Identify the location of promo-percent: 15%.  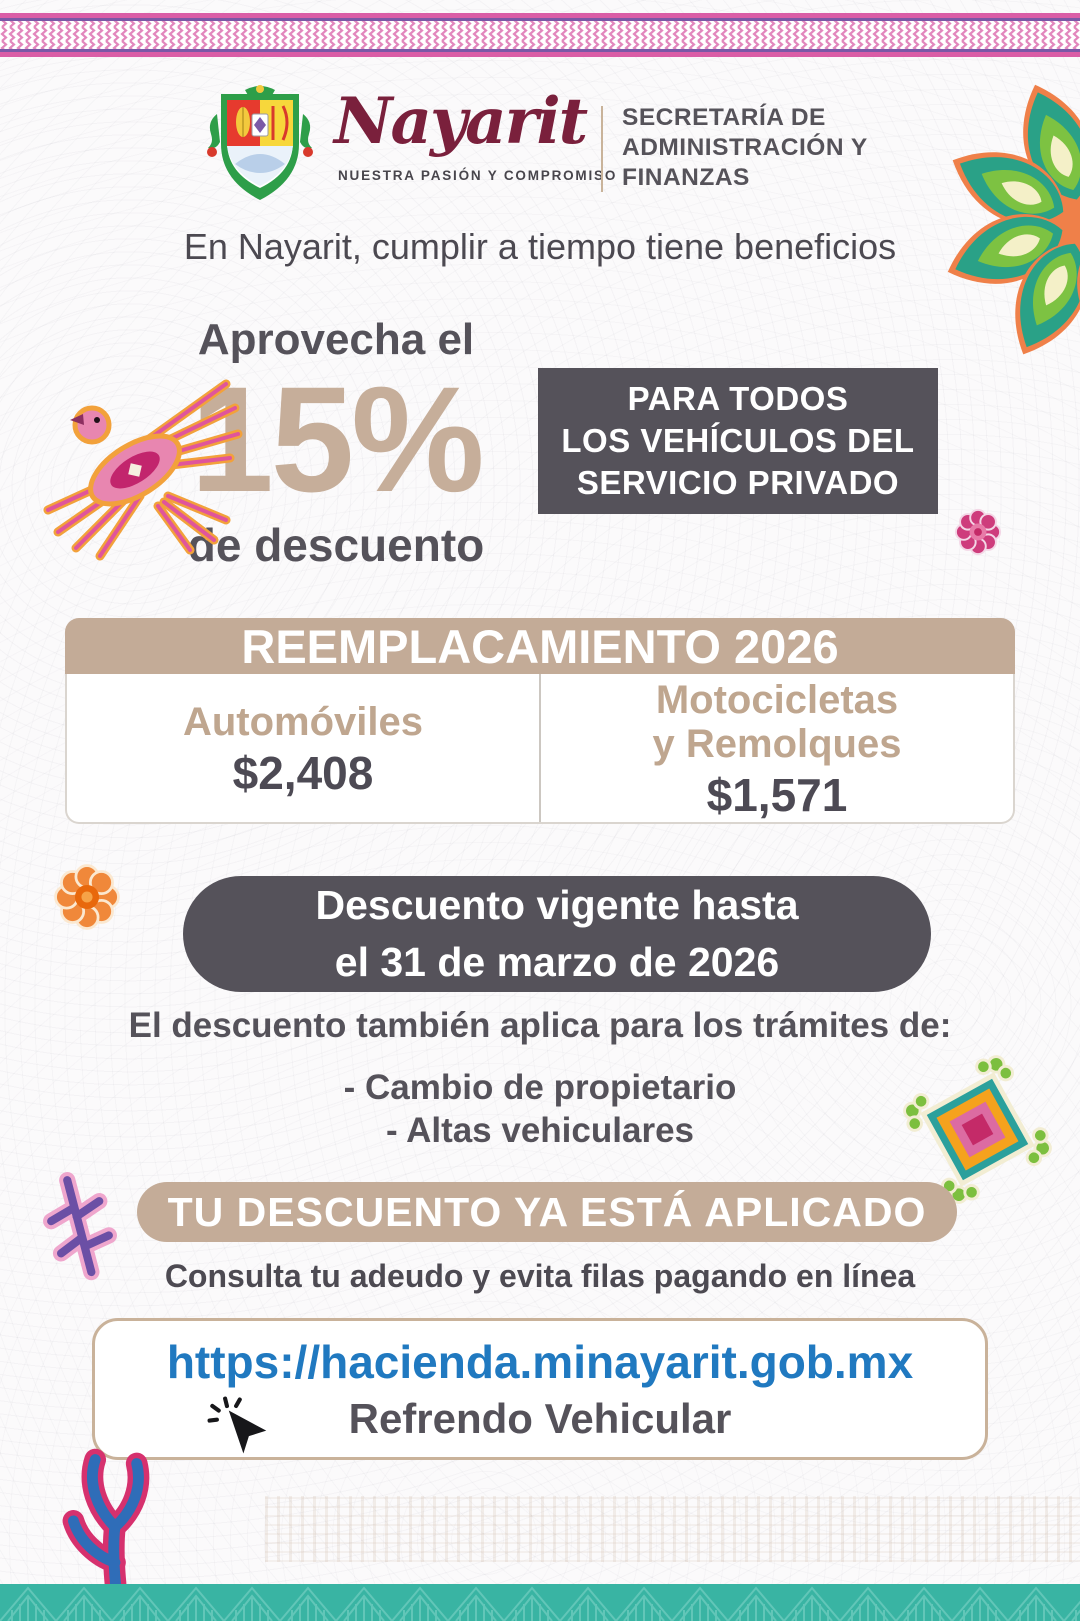
(337, 439).